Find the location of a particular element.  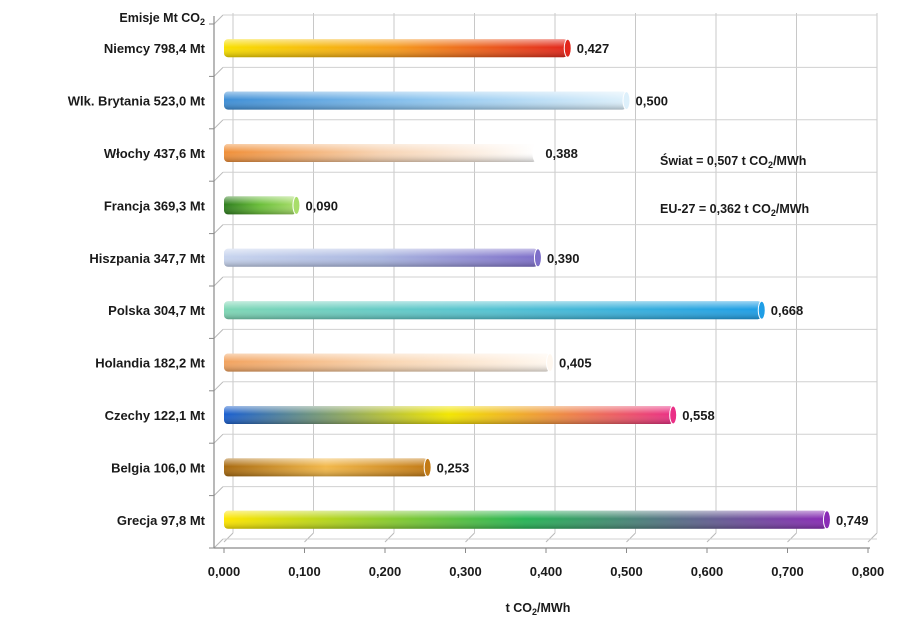

category-label: Francja 369,3 Mt is located at coordinates (155, 205).